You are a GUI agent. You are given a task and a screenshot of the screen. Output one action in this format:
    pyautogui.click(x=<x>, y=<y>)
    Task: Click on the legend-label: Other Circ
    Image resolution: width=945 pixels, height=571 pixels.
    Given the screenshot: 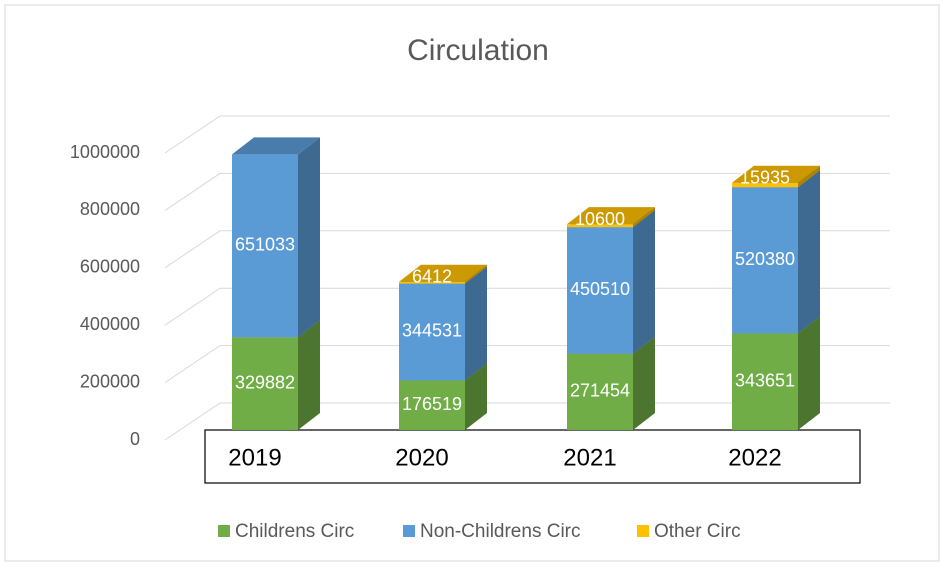 What is the action you would take?
    pyautogui.click(x=697, y=531)
    